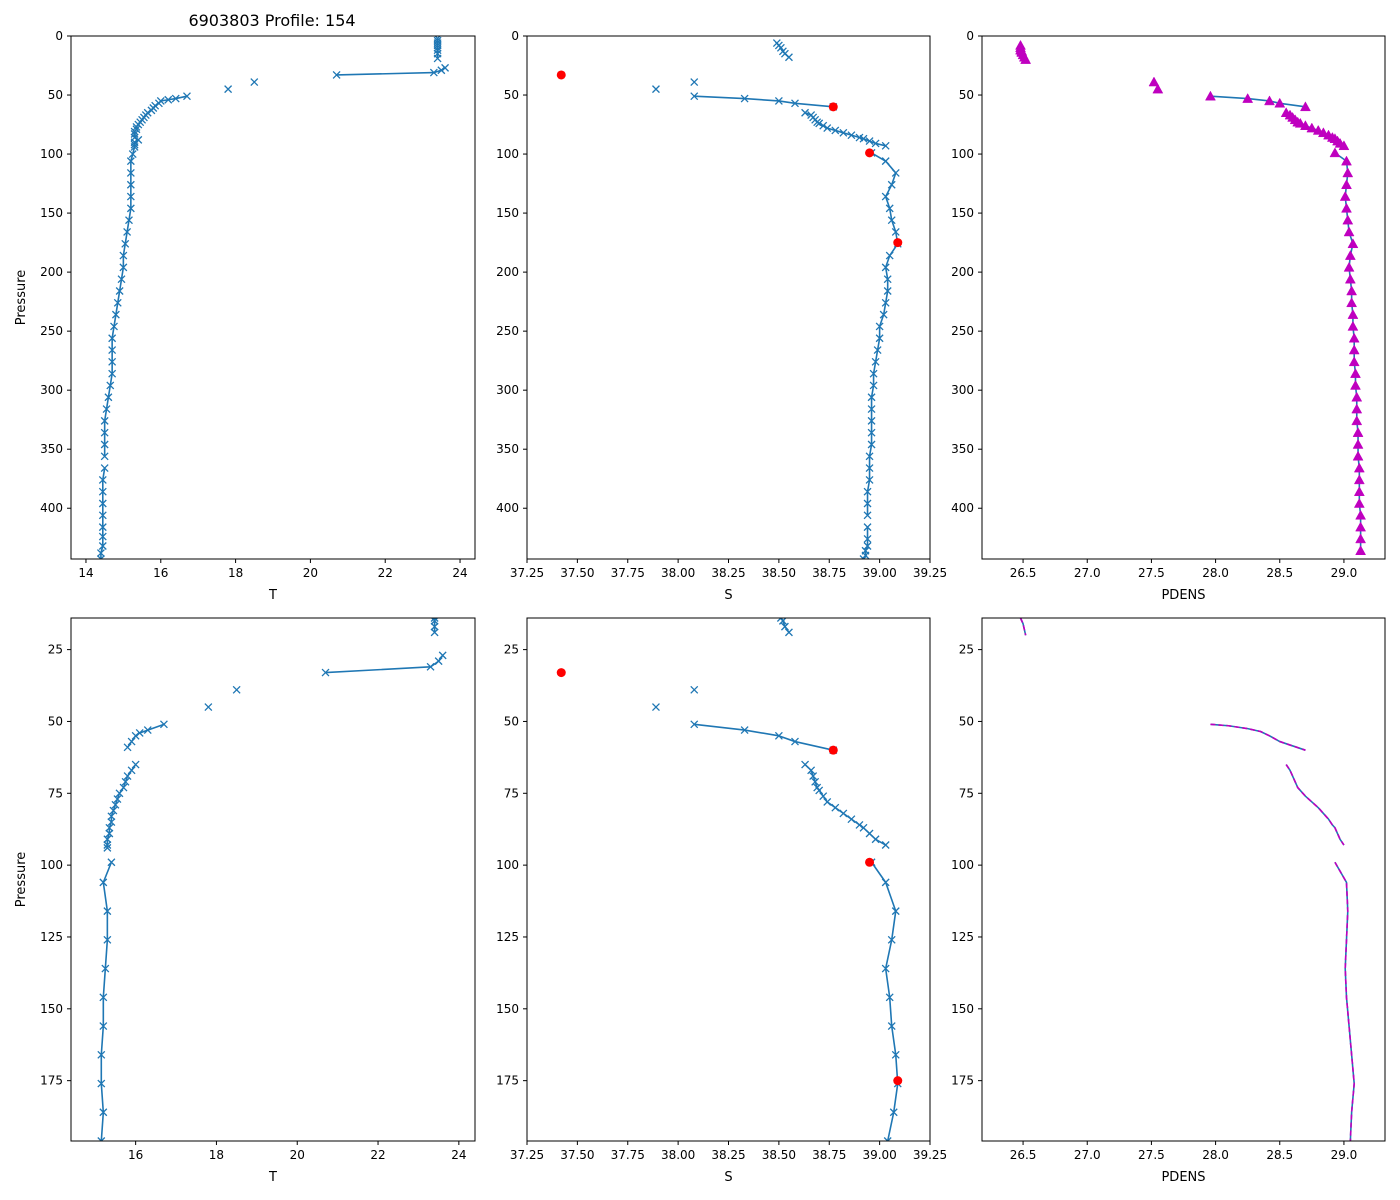 The image size is (1400, 1200). Describe the element at coordinates (879, 1155) in the screenshot. I see `x-tick-label: 39.00` at that location.